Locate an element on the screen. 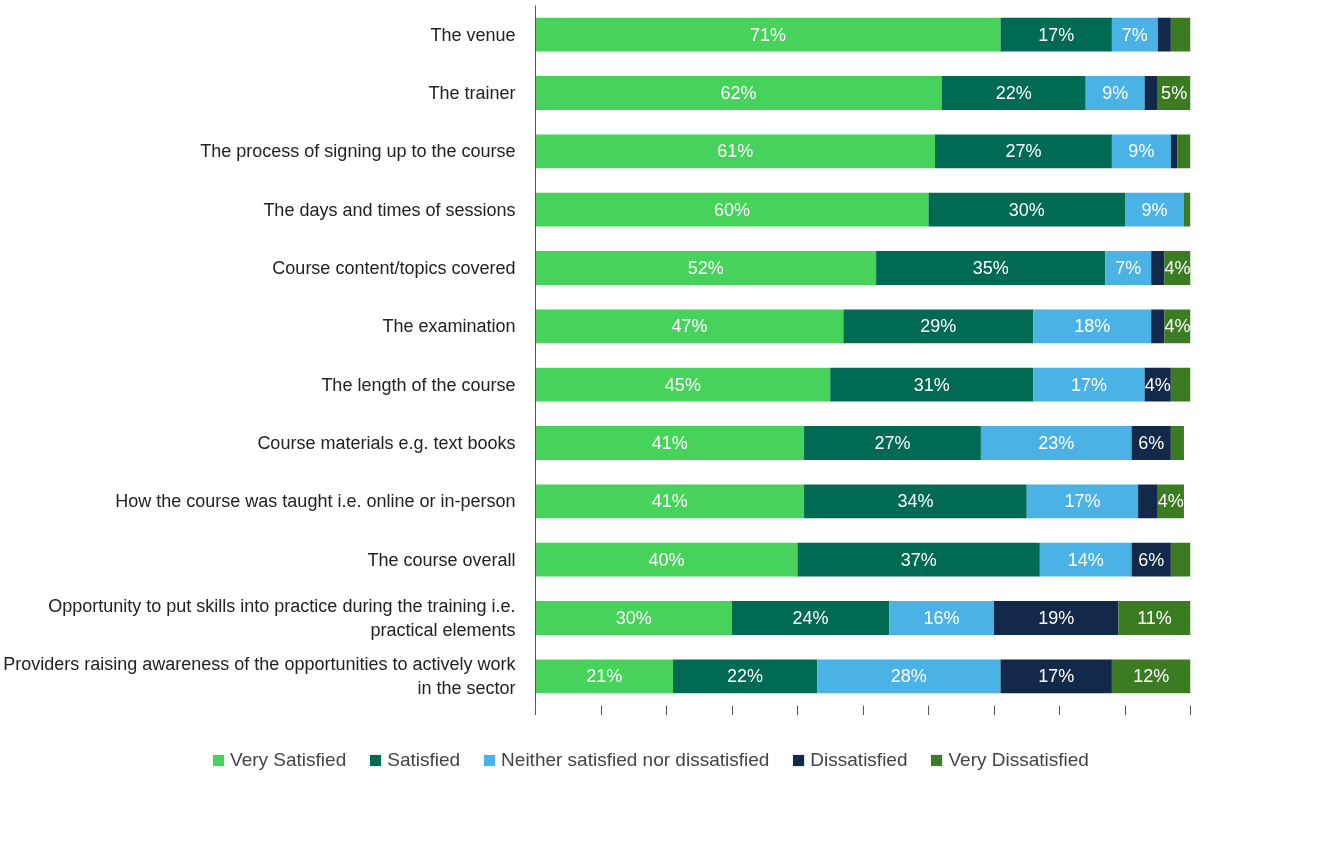  y-tick-label: The days and times of sessions is located at coordinates (389, 209).